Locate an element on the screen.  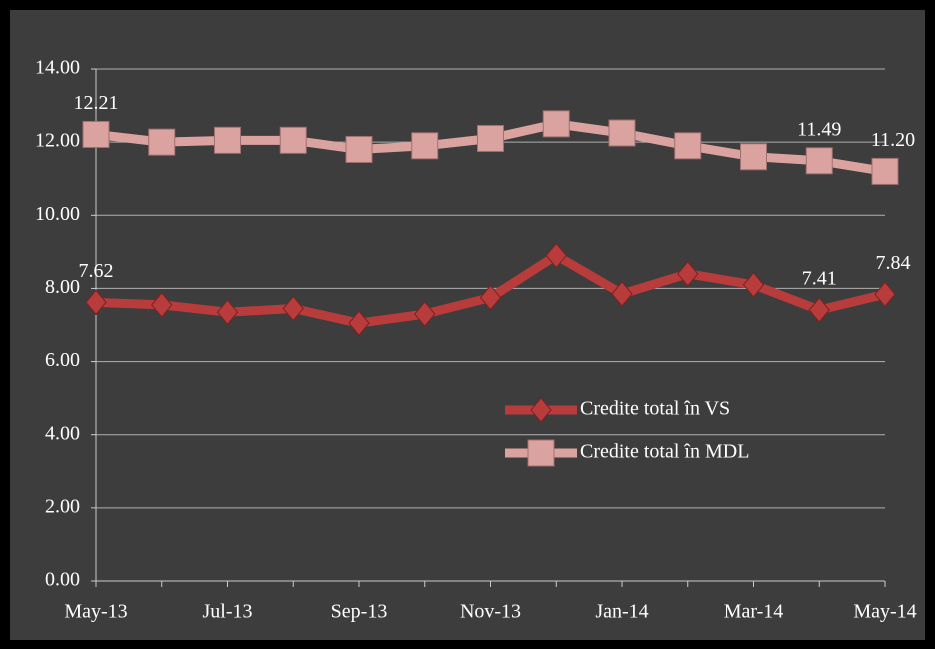
data-label: 7.62 is located at coordinates (96, 271).